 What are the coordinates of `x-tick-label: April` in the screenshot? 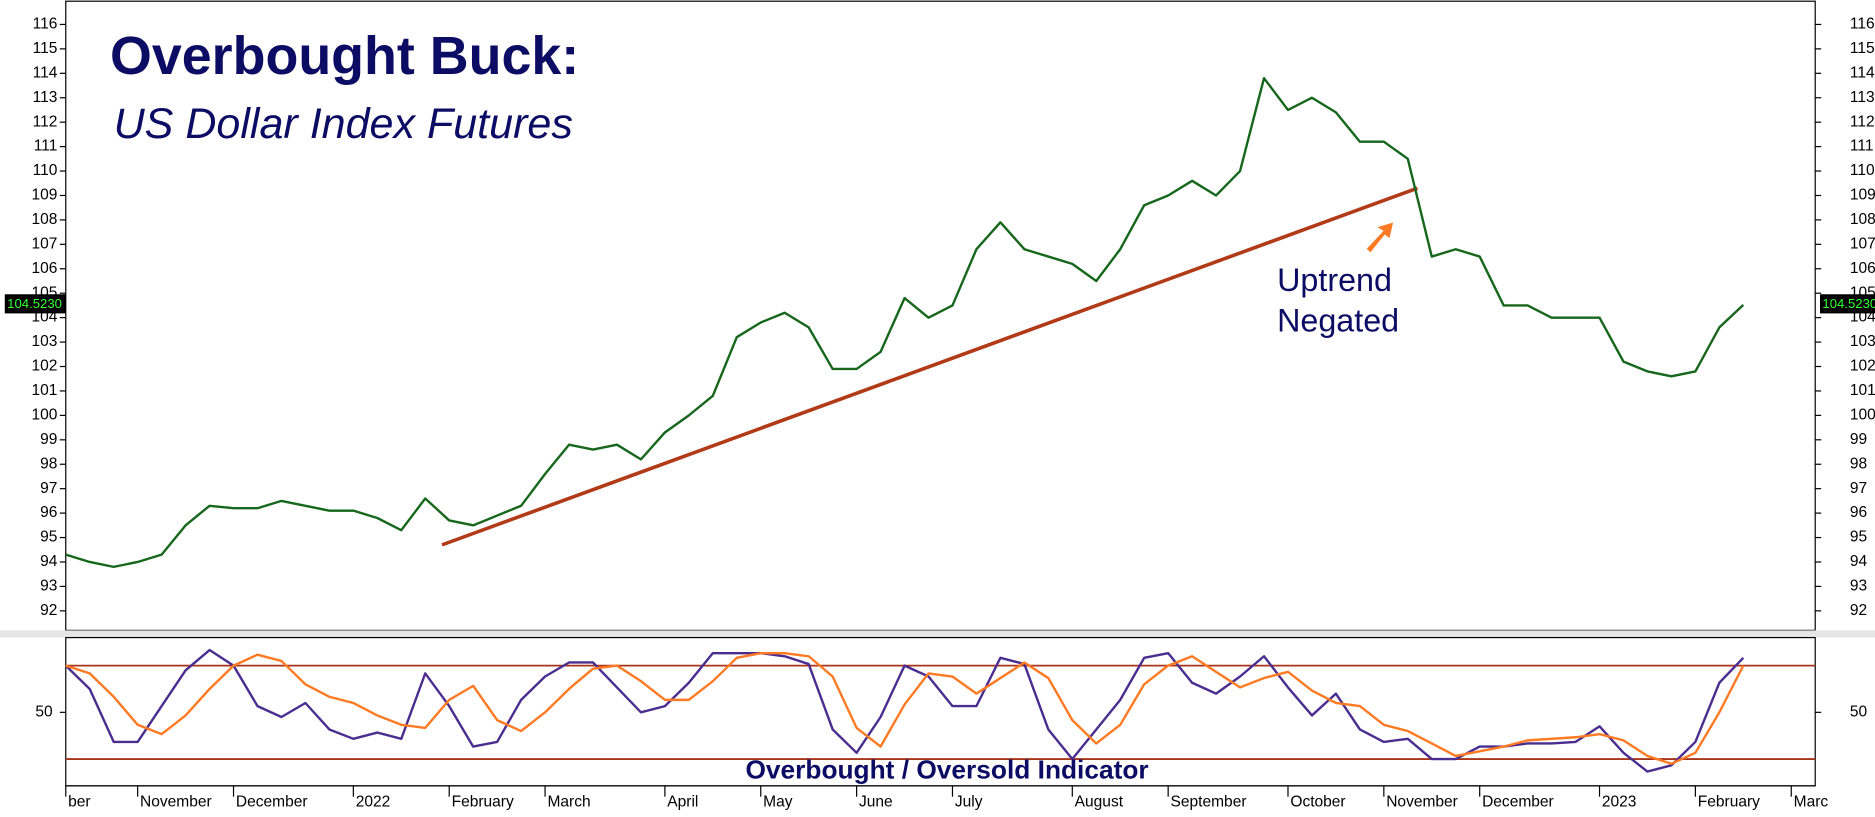 It's located at (682, 802).